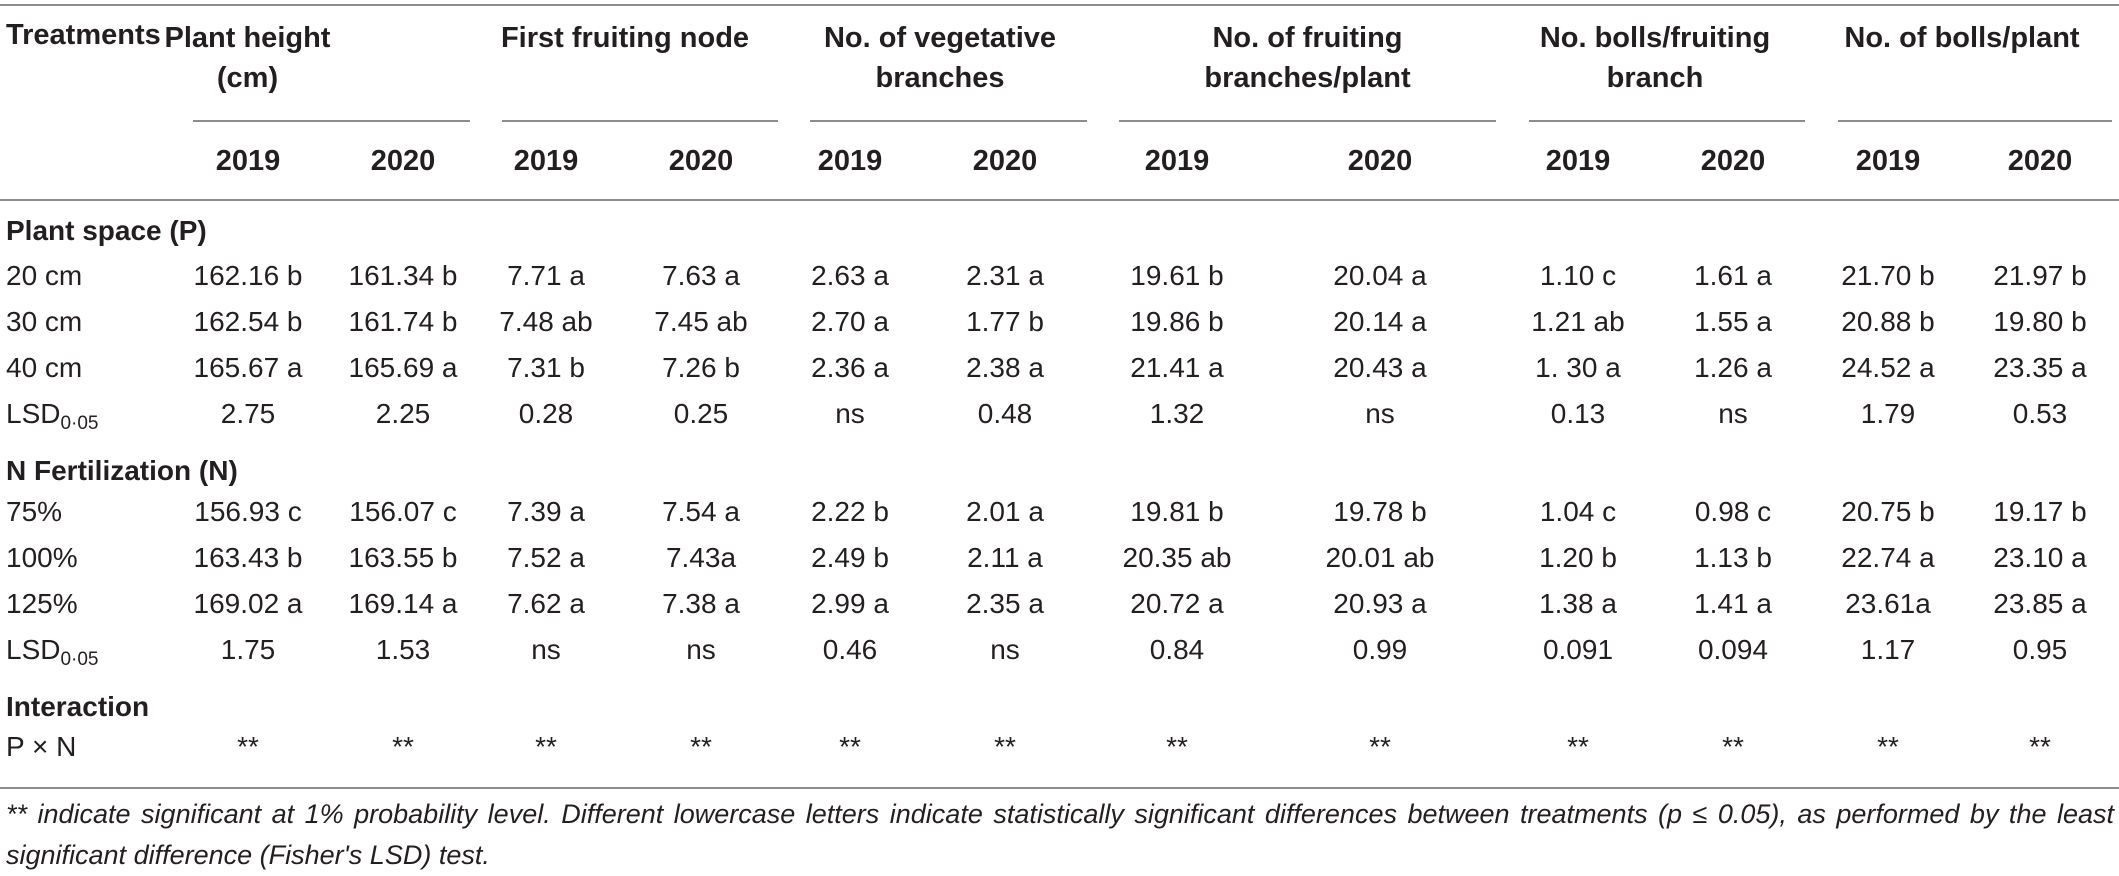 The image size is (2119, 876). Describe the element at coordinates (248, 557) in the screenshot. I see `table-cell: 163.43 b` at that location.